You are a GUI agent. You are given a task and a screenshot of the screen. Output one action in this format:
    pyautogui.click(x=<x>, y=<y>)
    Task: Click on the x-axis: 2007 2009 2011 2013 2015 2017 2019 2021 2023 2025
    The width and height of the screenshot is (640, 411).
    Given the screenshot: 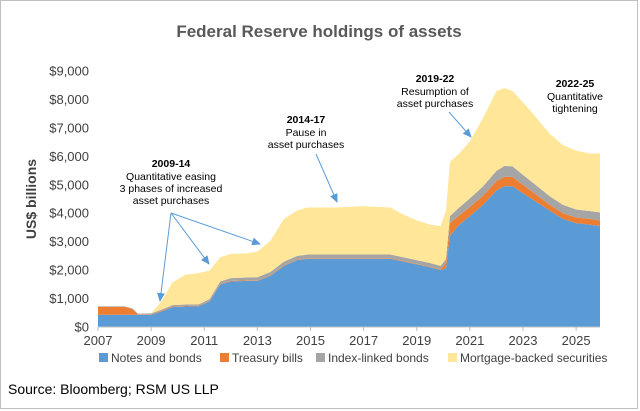 What is the action you would take?
    pyautogui.click(x=342, y=337)
    